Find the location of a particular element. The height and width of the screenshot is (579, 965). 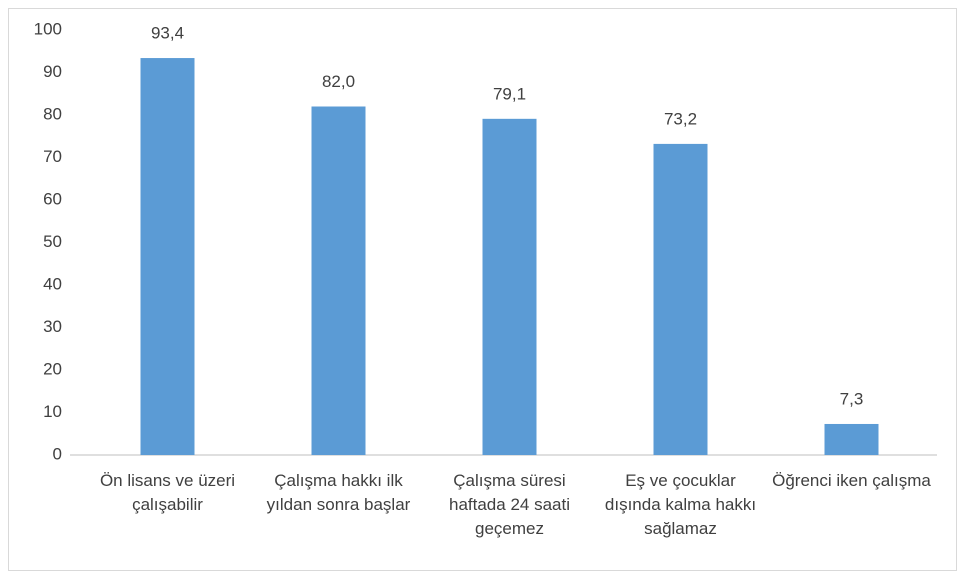

data-label: 73,2 is located at coordinates (680, 118).